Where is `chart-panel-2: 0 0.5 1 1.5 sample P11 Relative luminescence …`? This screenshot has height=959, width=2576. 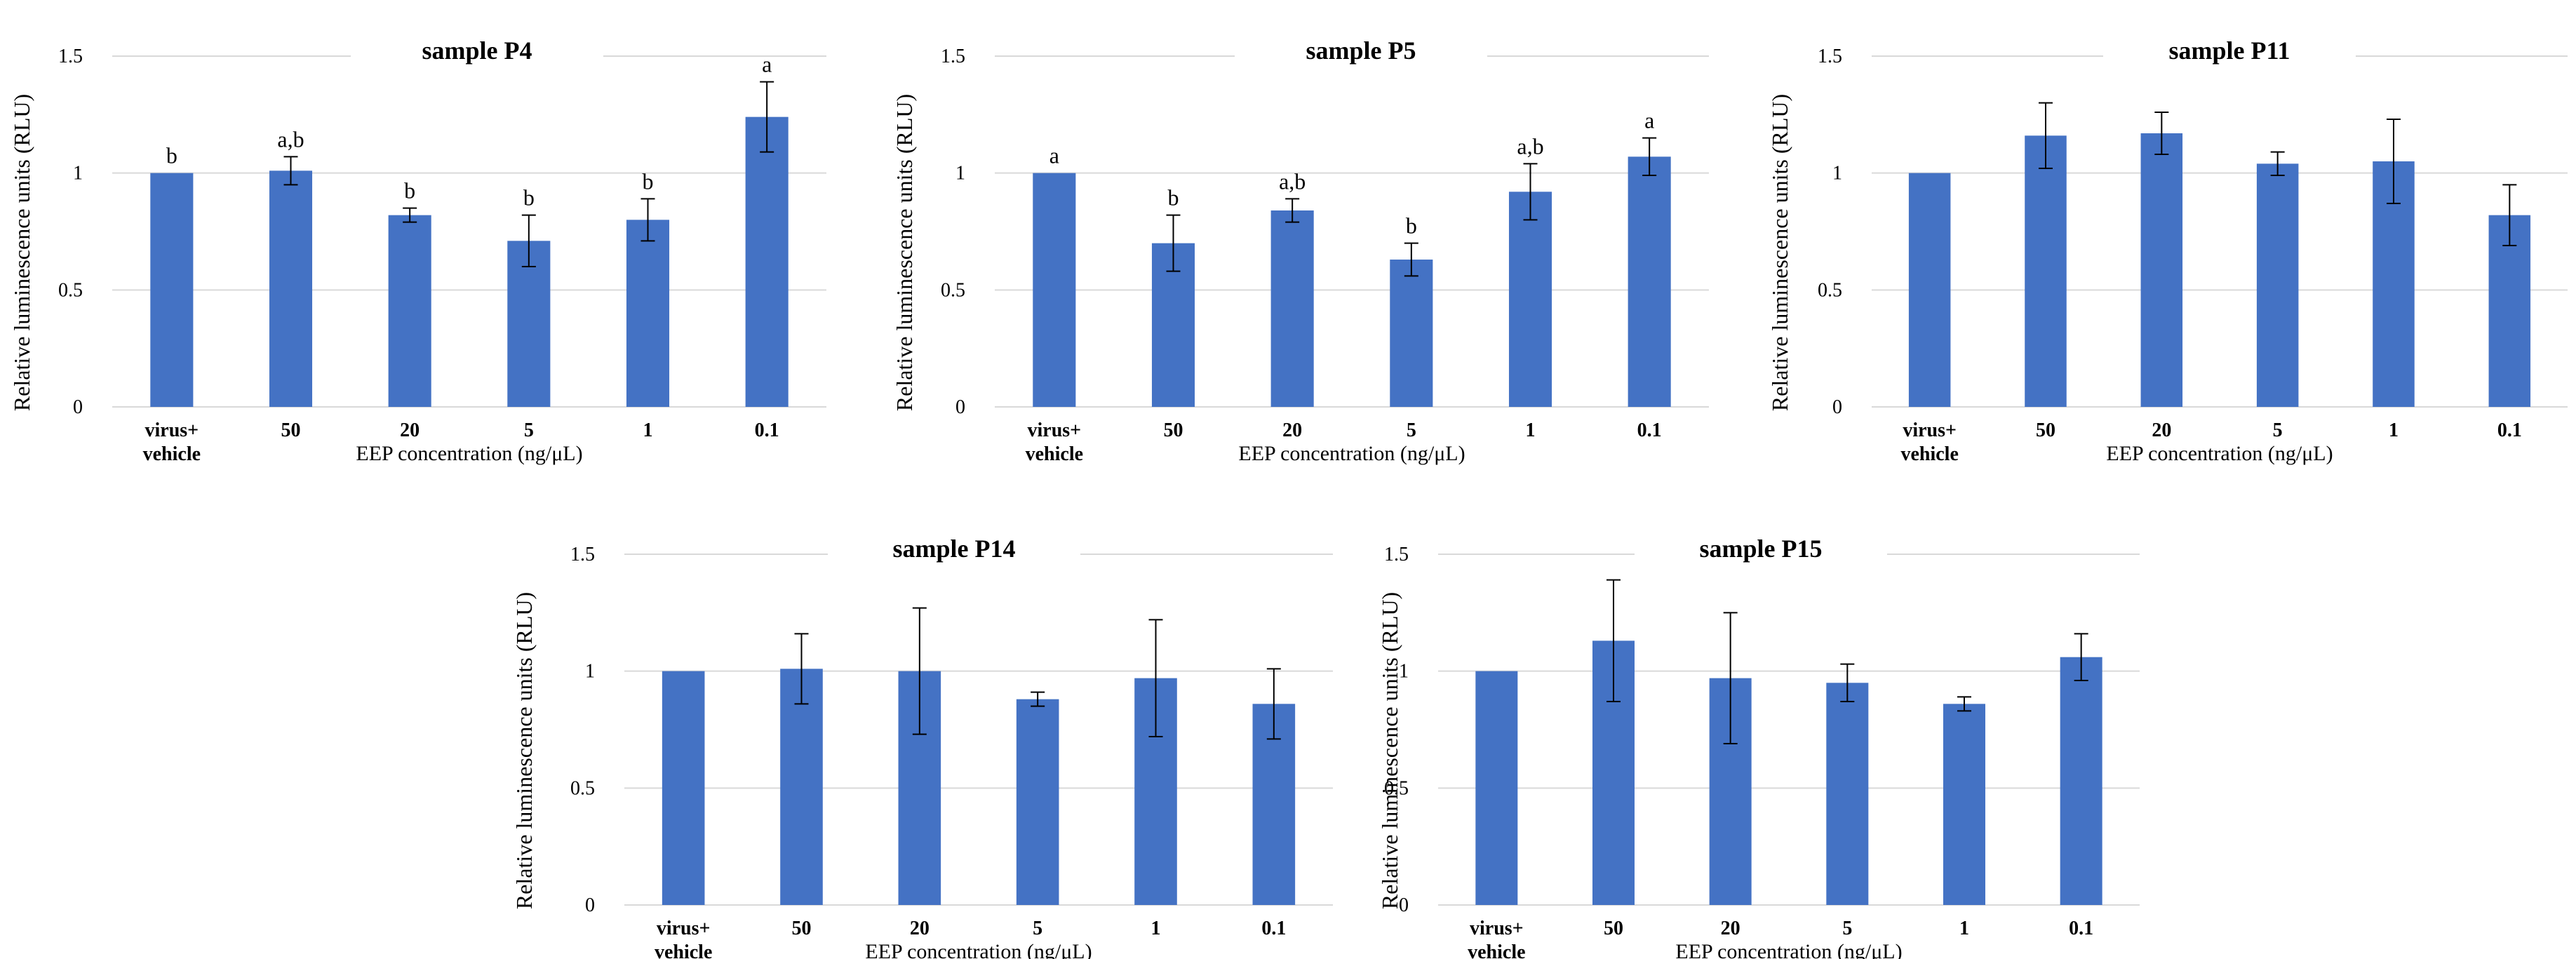
chart-panel-2: 0 0.5 1 1.5 sample P11 Relative luminescence … is located at coordinates (2167, 248).